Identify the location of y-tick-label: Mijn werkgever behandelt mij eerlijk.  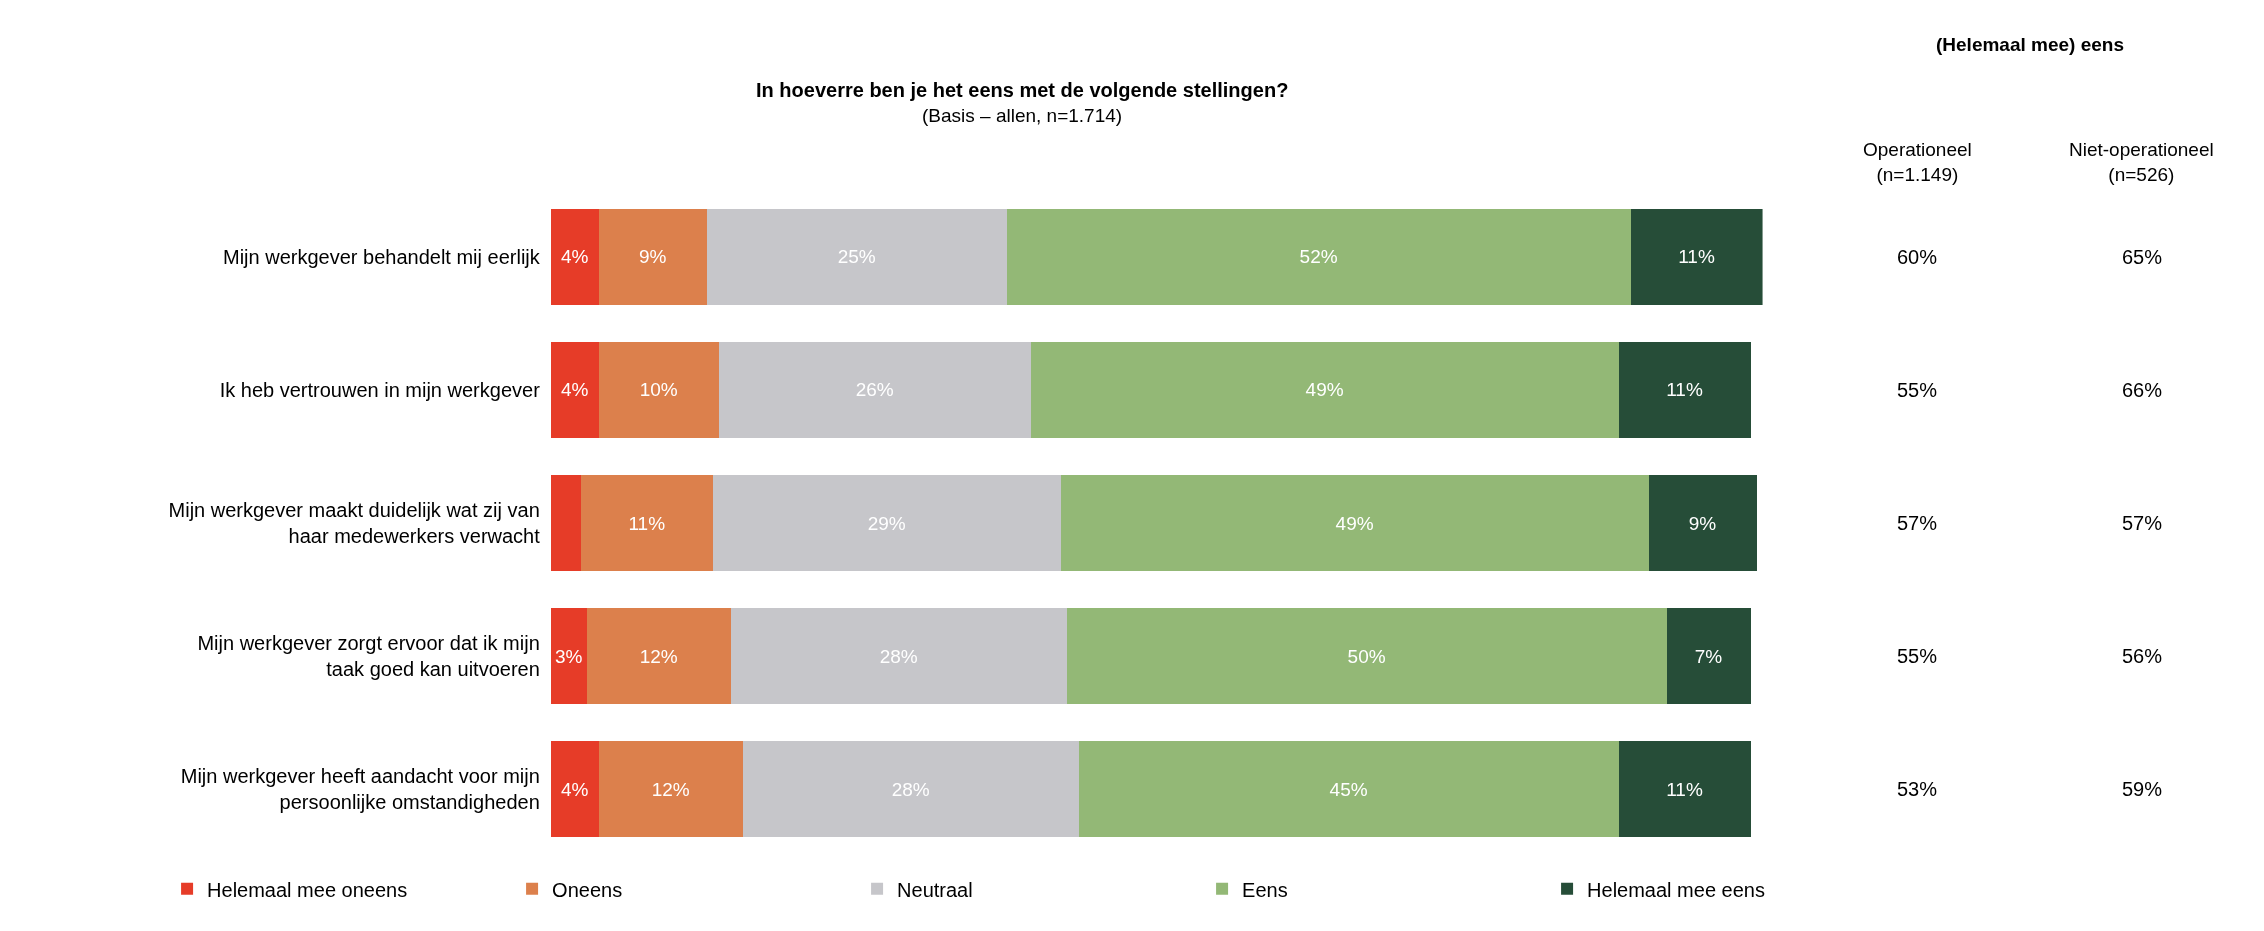
(382, 256).